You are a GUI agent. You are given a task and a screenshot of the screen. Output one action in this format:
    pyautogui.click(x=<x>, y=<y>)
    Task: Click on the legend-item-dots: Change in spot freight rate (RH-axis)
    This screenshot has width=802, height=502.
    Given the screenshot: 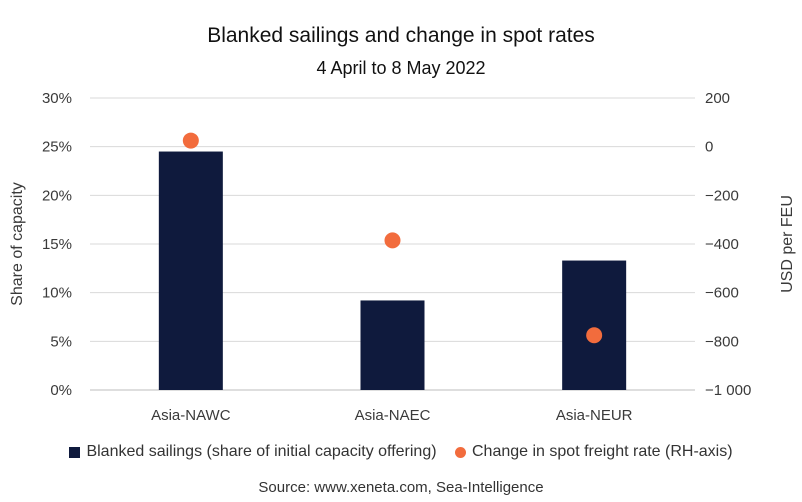 What is the action you would take?
    pyautogui.click(x=587, y=452)
    